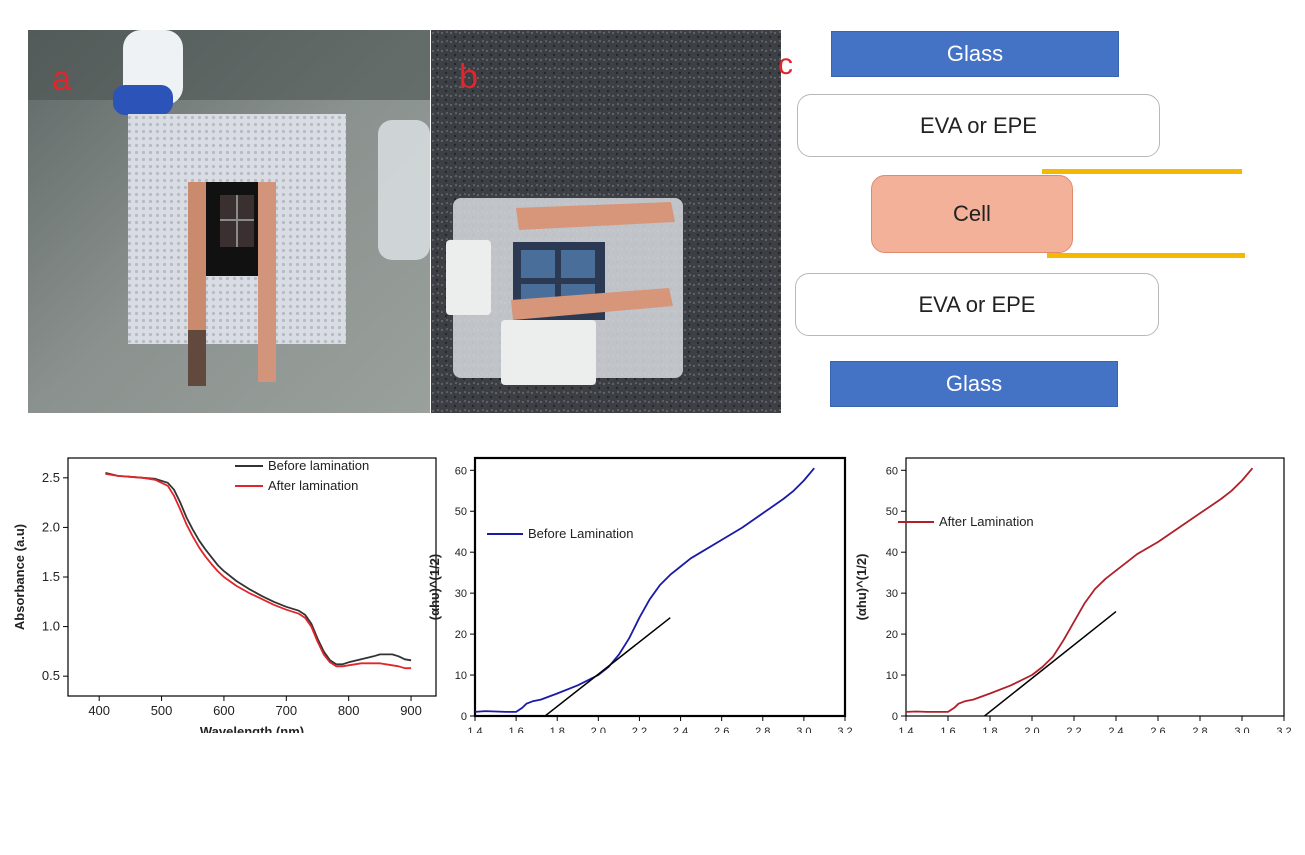 The height and width of the screenshot is (855, 1305). Describe the element at coordinates (224, 710) in the screenshot. I see `x-tick-label: 600` at that location.